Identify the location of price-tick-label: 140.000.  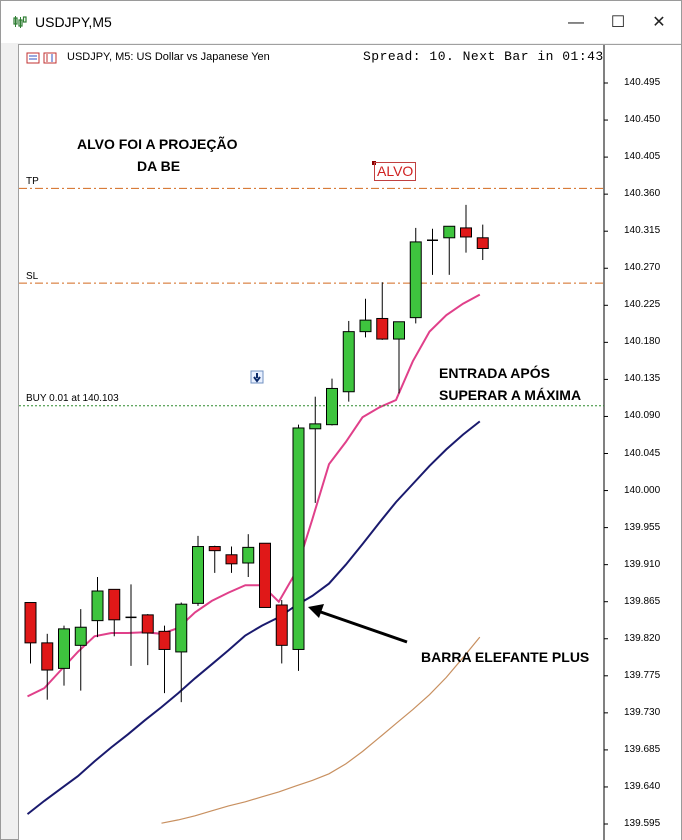
(642, 490).